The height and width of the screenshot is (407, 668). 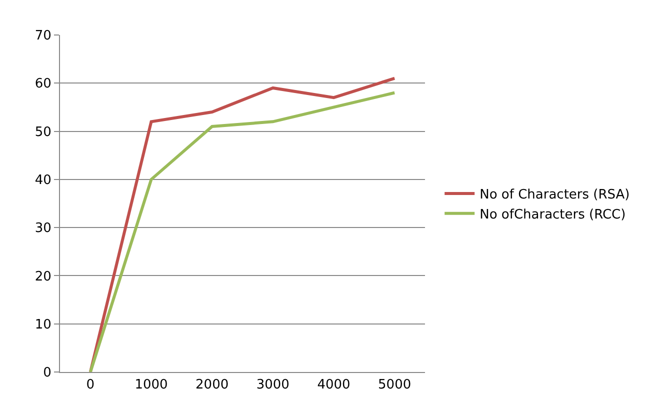 I want to click on y-tick-label: 0, so click(x=47, y=373).